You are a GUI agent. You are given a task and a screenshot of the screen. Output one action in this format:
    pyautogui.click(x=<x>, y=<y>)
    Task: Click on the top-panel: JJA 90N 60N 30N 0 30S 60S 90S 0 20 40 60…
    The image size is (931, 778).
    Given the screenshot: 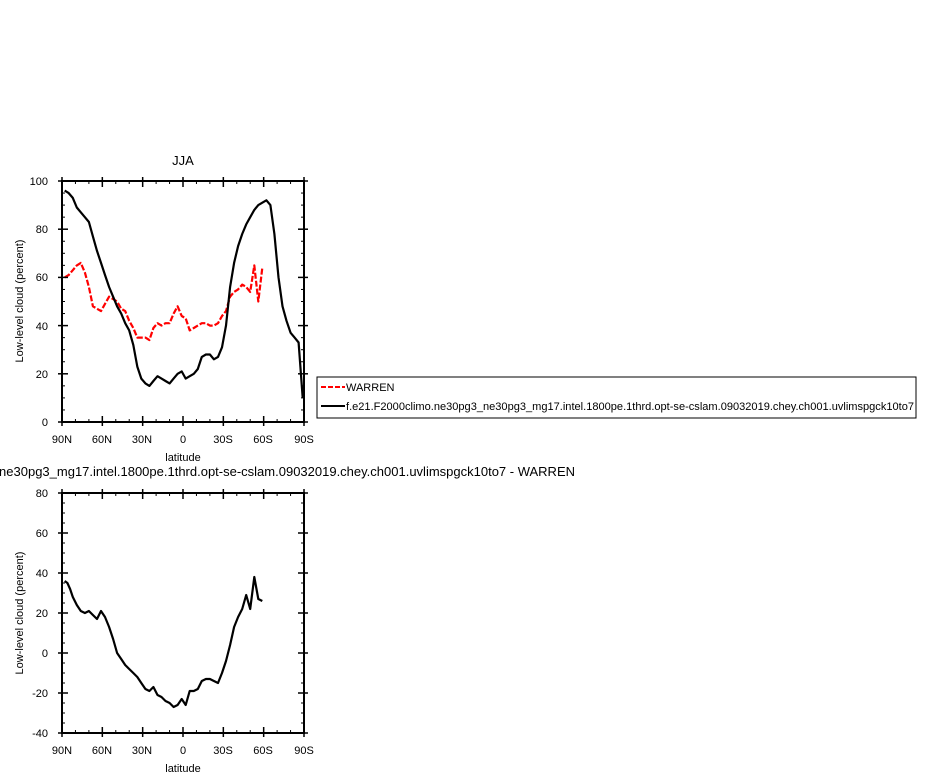 What is the action you would take?
    pyautogui.click(x=164, y=308)
    